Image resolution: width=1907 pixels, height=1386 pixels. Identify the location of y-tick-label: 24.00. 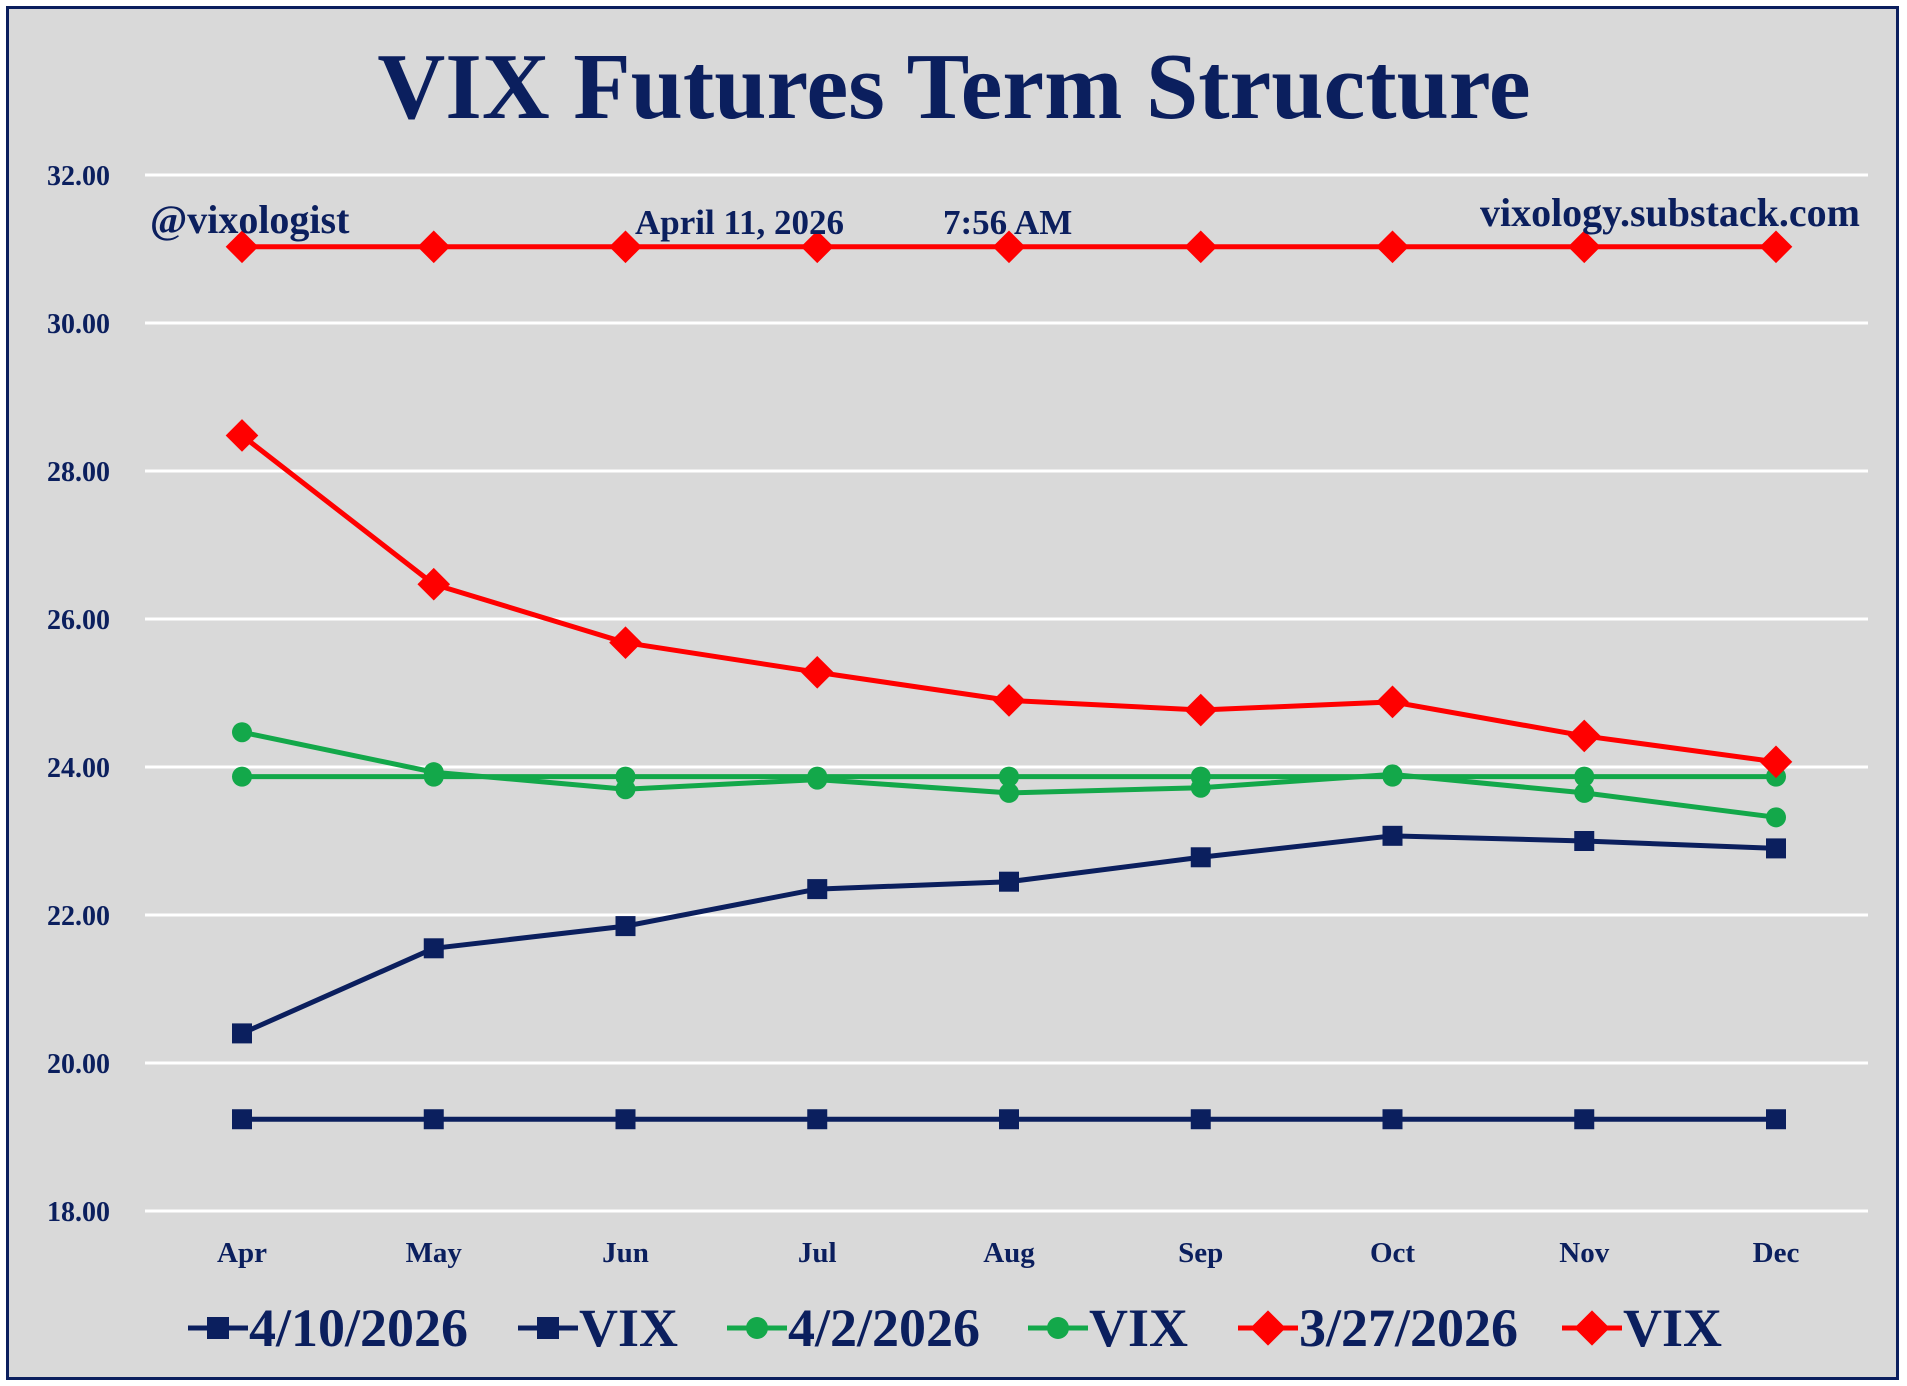
(78, 768).